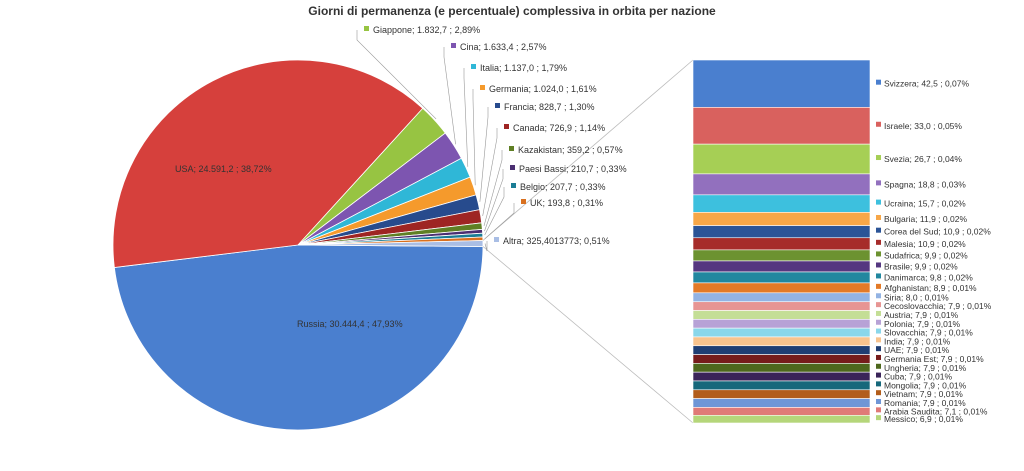 The image size is (1024, 471). Describe the element at coordinates (523, 68) in the screenshot. I see `slice-label-italia: Italia; 1.137,0 ; 1,79%` at that location.